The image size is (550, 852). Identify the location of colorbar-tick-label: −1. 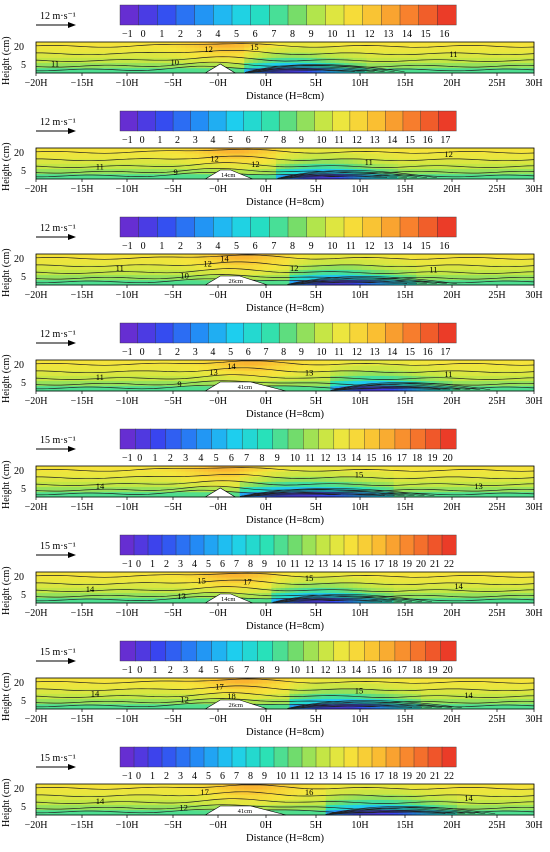
(127, 140).